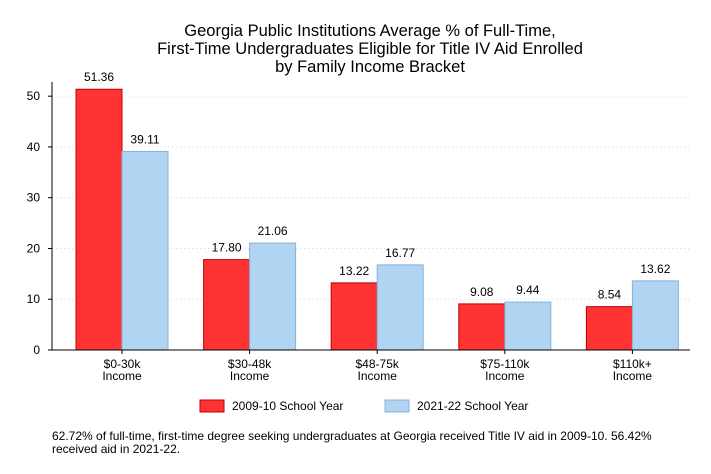 The width and height of the screenshot is (711, 474). What do you see at coordinates (632, 364) in the screenshot?
I see `x-tick-label: $110k+` at bounding box center [632, 364].